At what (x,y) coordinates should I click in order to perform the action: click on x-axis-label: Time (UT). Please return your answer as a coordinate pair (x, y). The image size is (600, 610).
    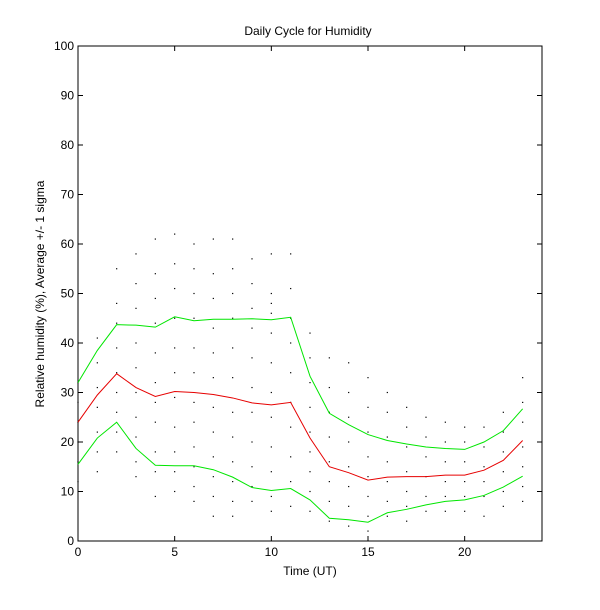
    Looking at the image, I should click on (310, 571).